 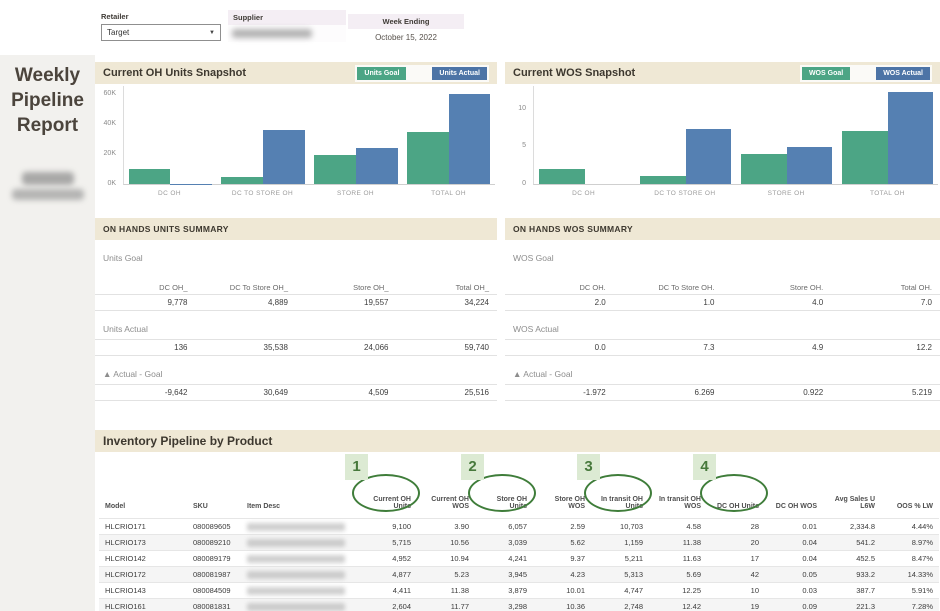 I want to click on table-cell: 0.03, so click(x=794, y=590).